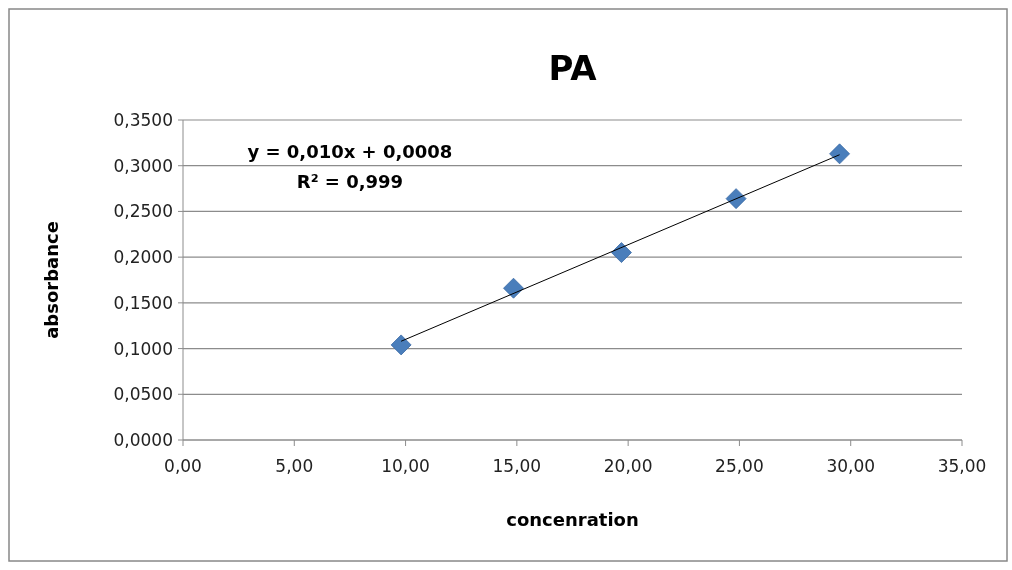  What do you see at coordinates (143, 302) in the screenshot?
I see `y-tick-label: 0,1500` at bounding box center [143, 302].